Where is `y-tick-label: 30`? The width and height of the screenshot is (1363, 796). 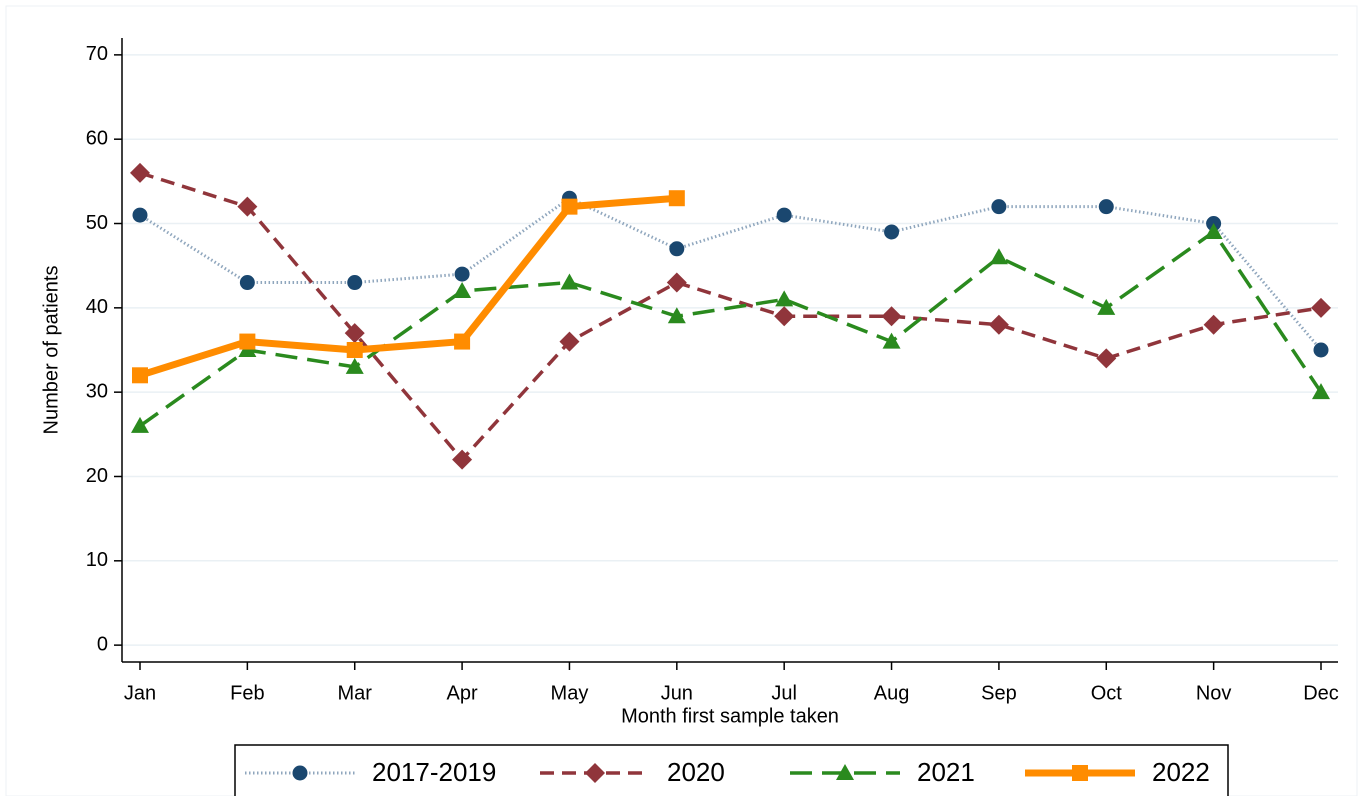
y-tick-label: 30 is located at coordinates (97, 391).